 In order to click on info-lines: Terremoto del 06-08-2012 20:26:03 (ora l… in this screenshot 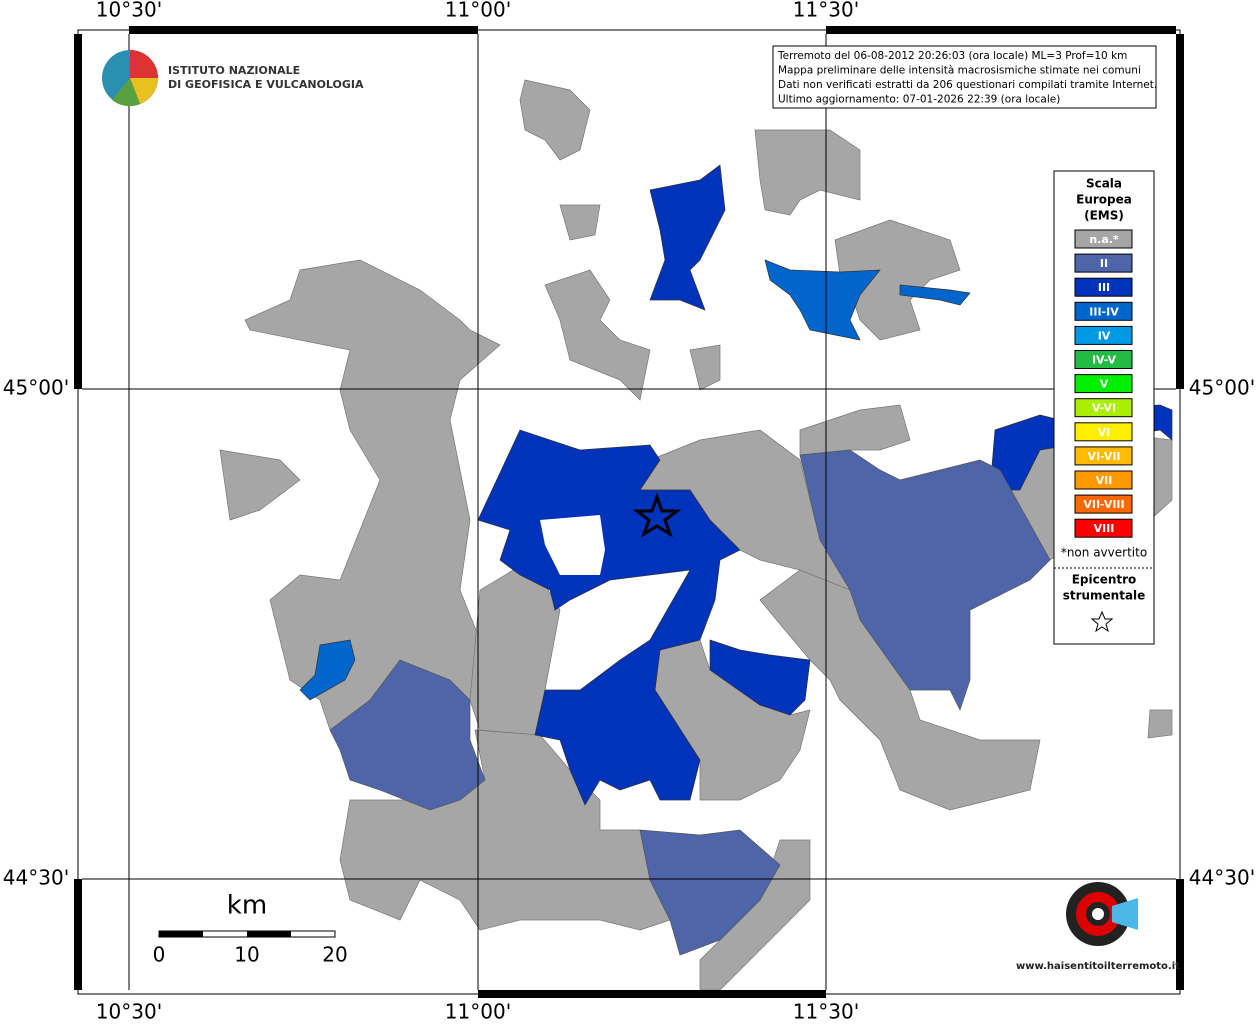, I will do `click(967, 78)`.